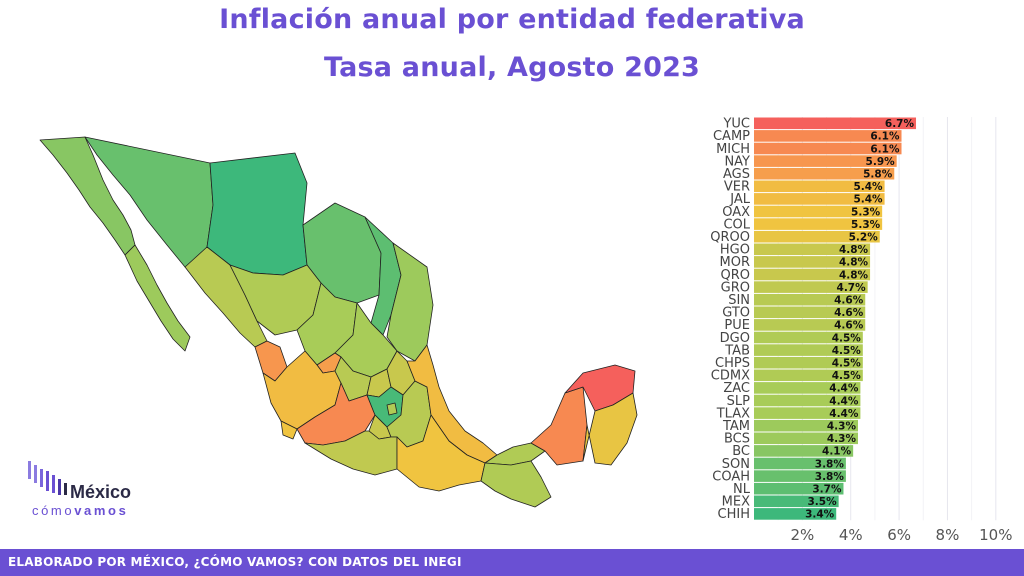  What do you see at coordinates (736, 426) in the screenshot?
I see `category-label: TAM` at bounding box center [736, 426].